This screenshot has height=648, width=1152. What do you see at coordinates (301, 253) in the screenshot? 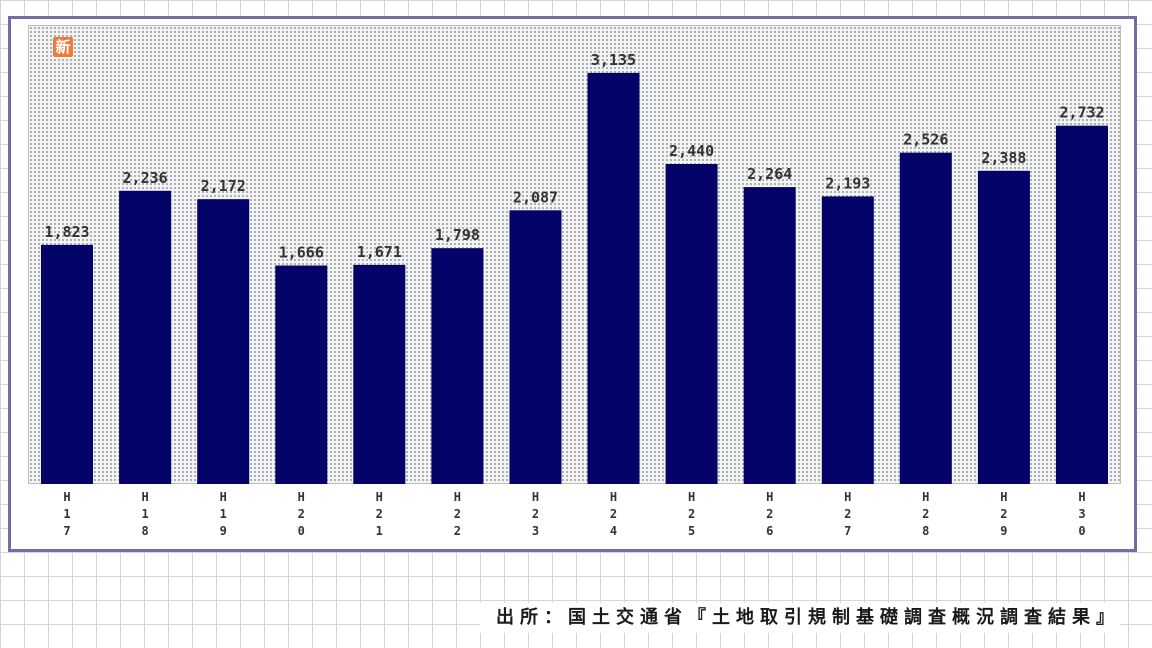
I see `bar-value-label: 1,666` at bounding box center [301, 253].